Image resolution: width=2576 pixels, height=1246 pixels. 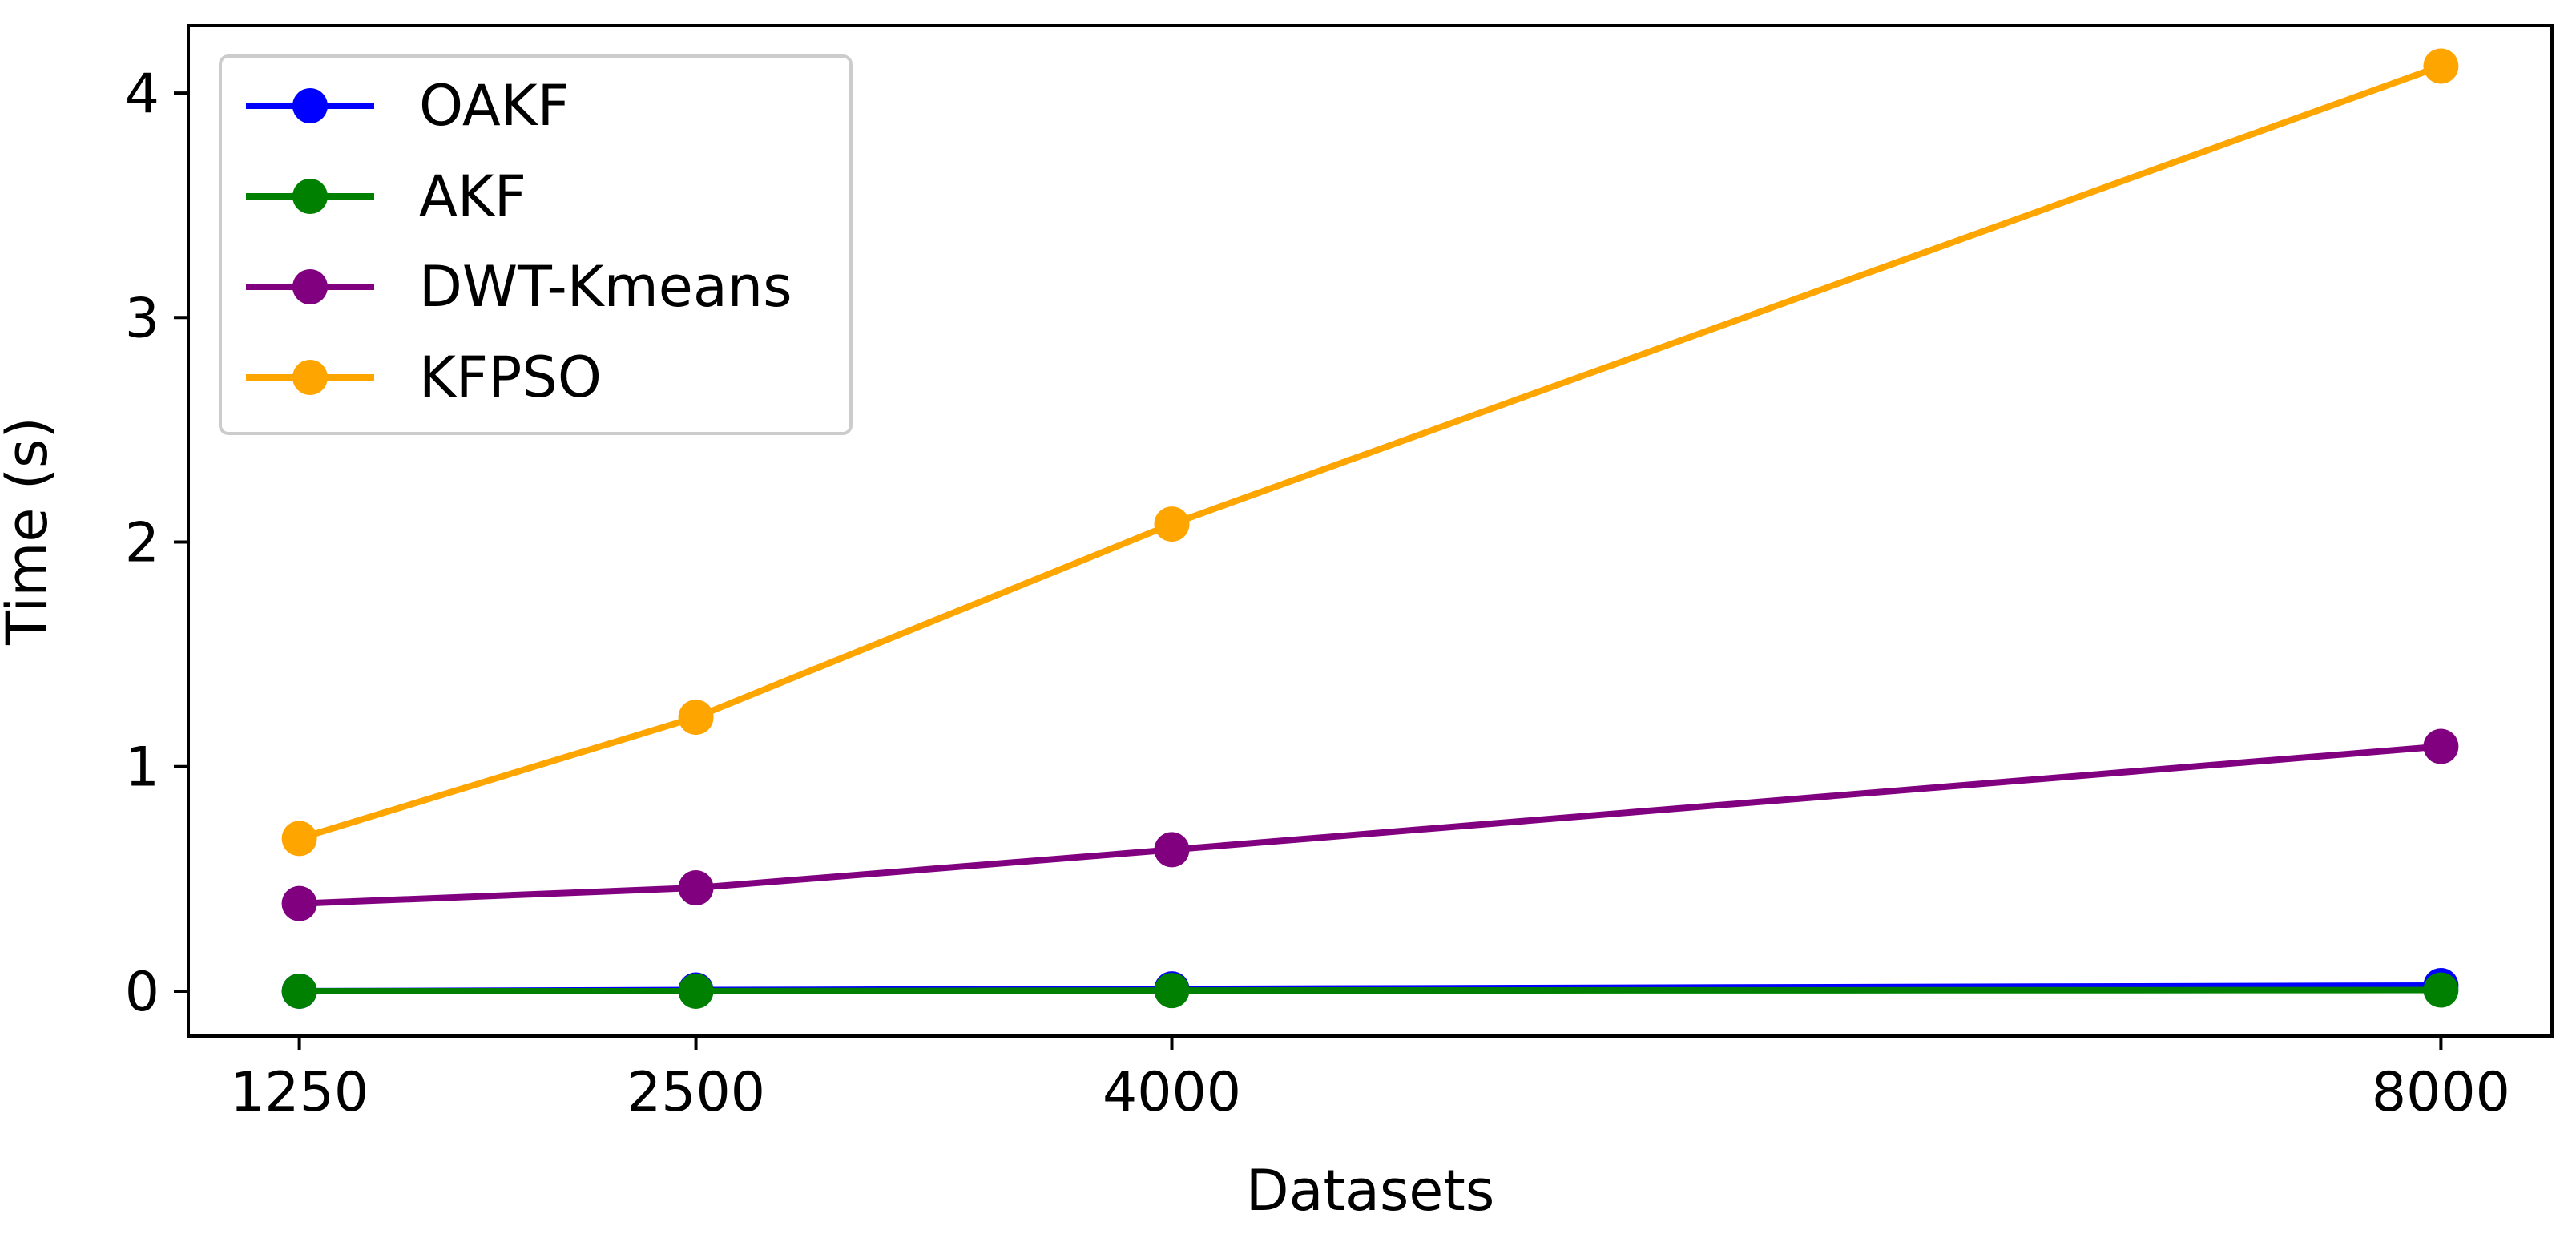 What do you see at coordinates (1370, 1080) in the screenshot?
I see `x-axis: 1250 2500 4000 8000` at bounding box center [1370, 1080].